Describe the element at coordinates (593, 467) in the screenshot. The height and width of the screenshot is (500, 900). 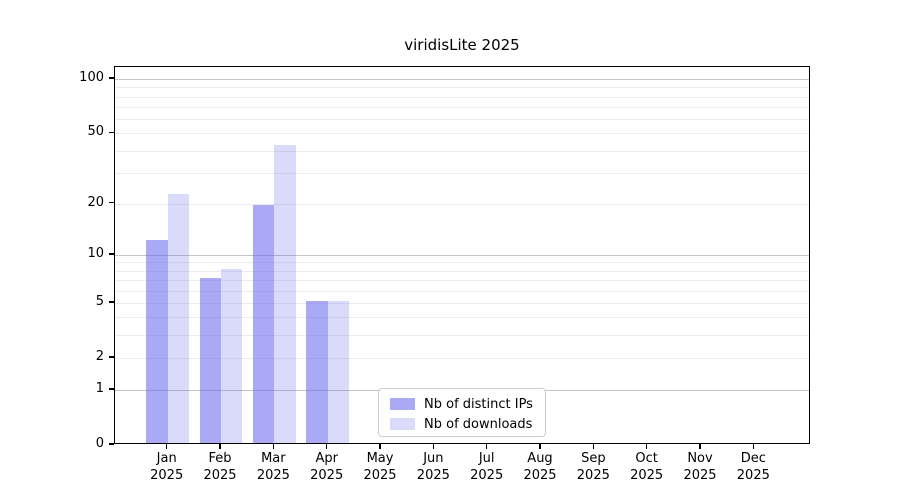
I see `x-tick-label-sep: Sep 2025` at that location.